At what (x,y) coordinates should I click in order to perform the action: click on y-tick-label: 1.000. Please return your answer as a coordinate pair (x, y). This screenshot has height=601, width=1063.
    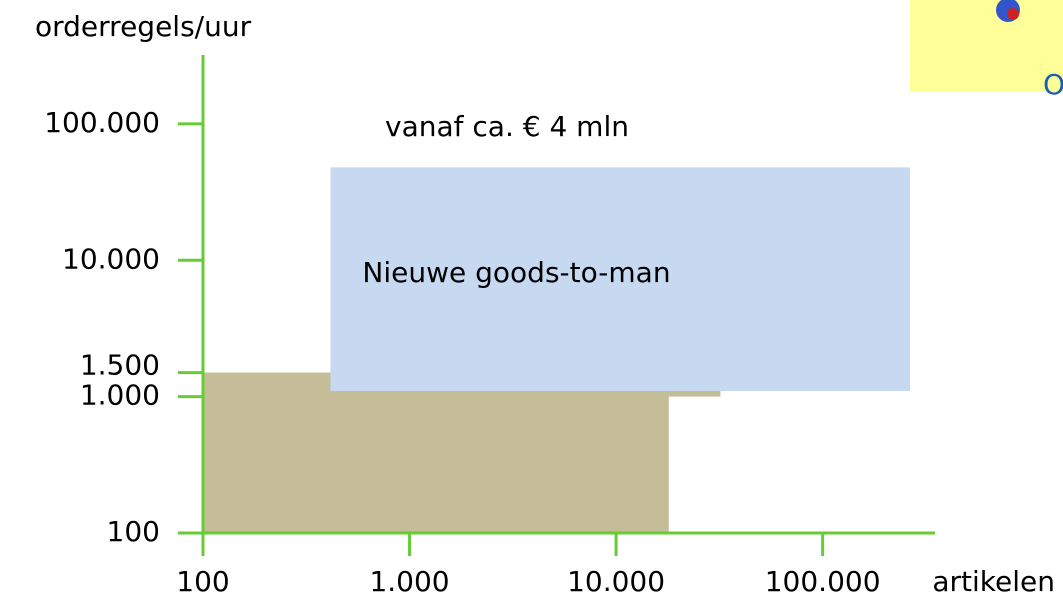
    Looking at the image, I should click on (120, 395).